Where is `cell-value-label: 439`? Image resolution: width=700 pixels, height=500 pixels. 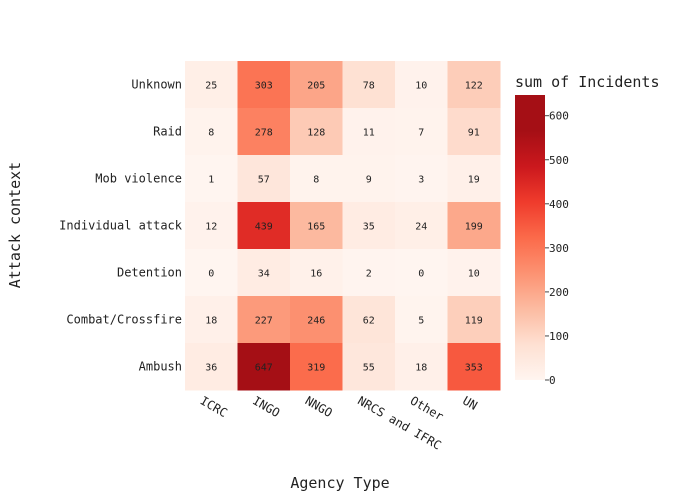
cell-value-label: 439 is located at coordinates (264, 227).